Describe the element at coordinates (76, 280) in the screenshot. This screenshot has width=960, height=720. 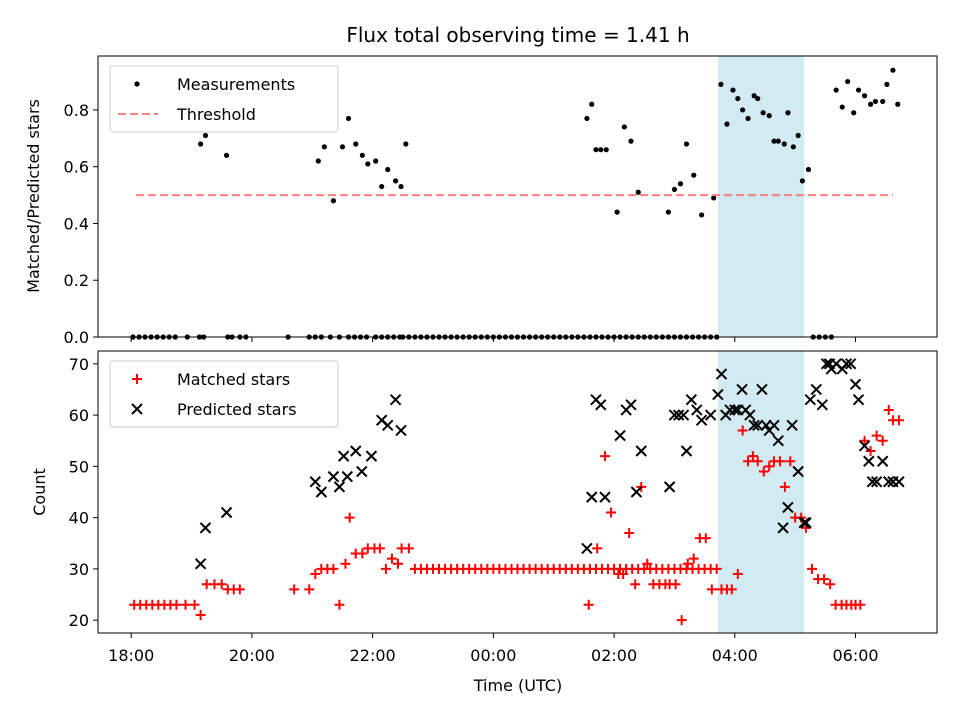
I see `y-tick-label: 0.2` at that location.